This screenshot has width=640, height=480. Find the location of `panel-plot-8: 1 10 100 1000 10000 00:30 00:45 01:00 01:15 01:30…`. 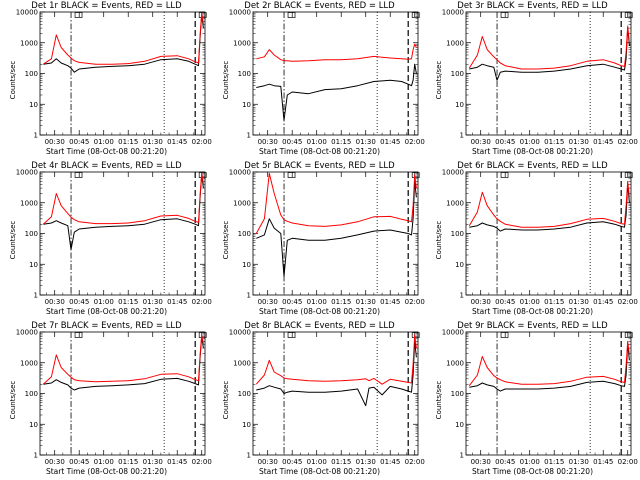

panel-plot-8: 1 10 100 1000 10000 00:30 00:45 01:00 01:15 01:30… is located at coordinates (327, 398).